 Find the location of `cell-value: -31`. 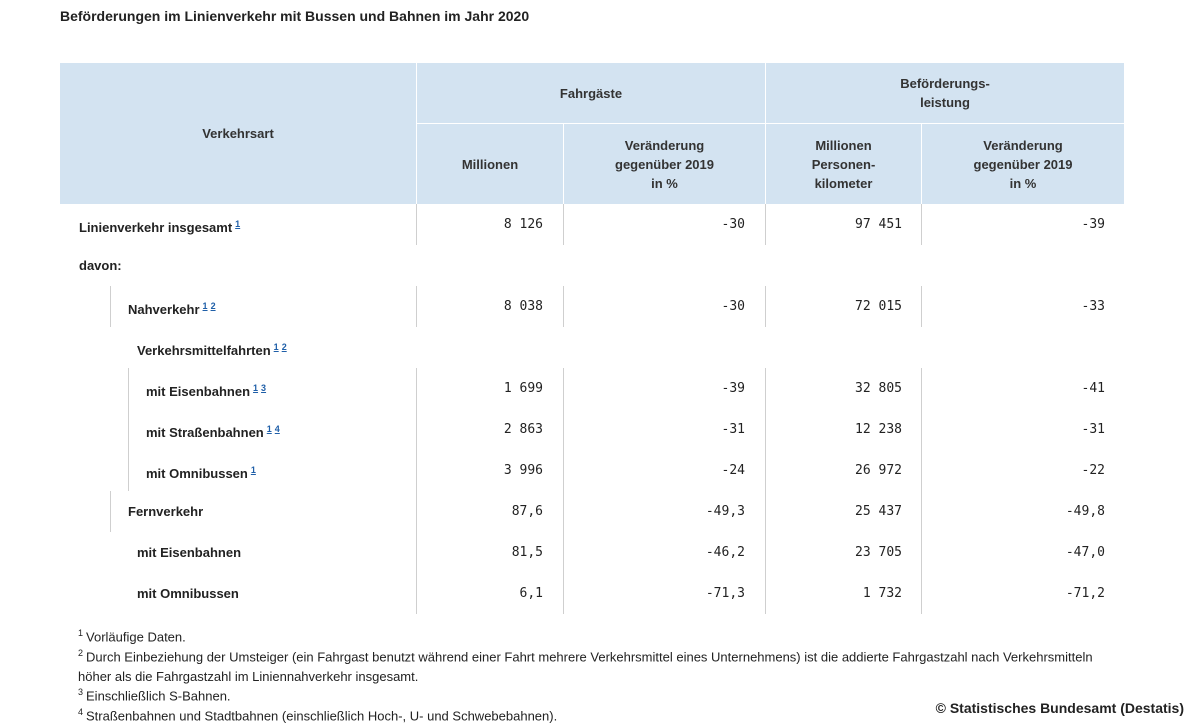

cell-value: -31 is located at coordinates (1093, 429).